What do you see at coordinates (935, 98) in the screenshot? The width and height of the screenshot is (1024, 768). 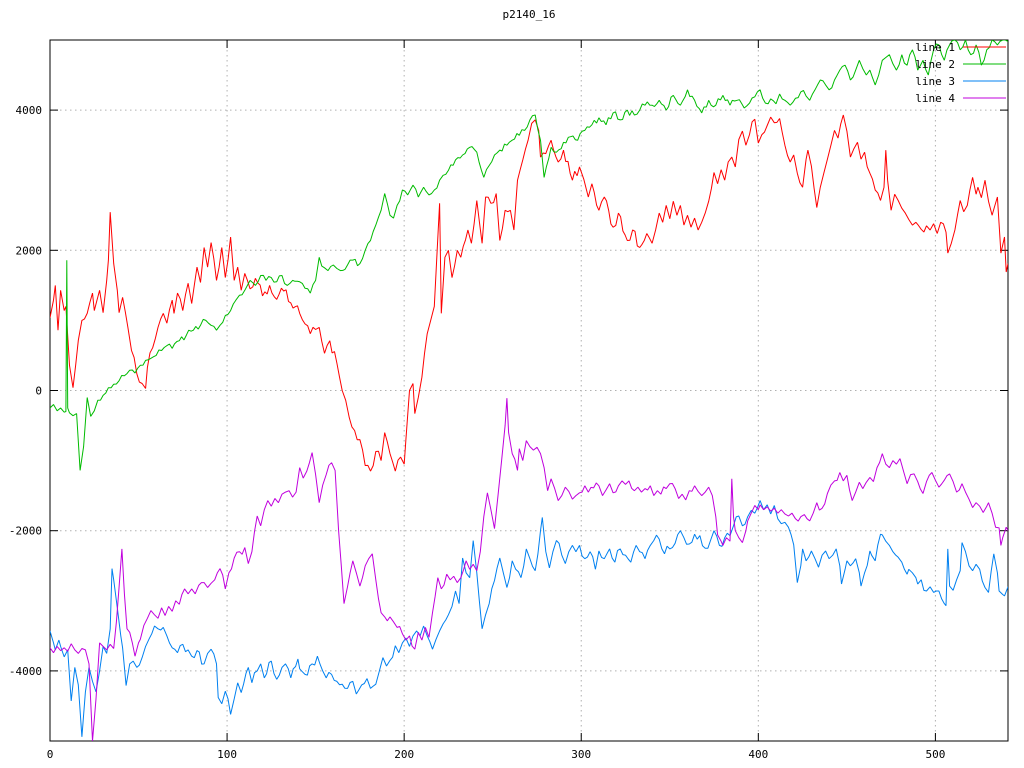 I see `legend-label-line-4: line 4` at bounding box center [935, 98].